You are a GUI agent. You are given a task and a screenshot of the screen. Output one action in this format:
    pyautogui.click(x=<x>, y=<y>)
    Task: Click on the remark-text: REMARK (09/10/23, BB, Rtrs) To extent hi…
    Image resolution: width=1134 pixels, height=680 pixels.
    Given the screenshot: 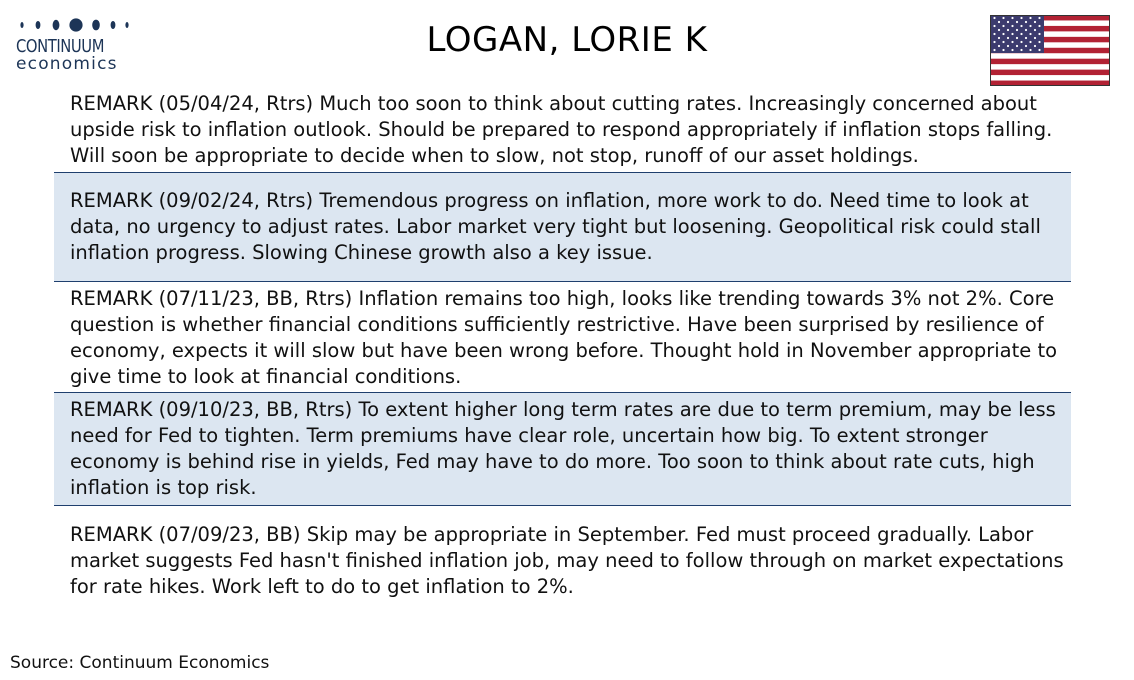 What is the action you would take?
    pyautogui.click(x=563, y=448)
    